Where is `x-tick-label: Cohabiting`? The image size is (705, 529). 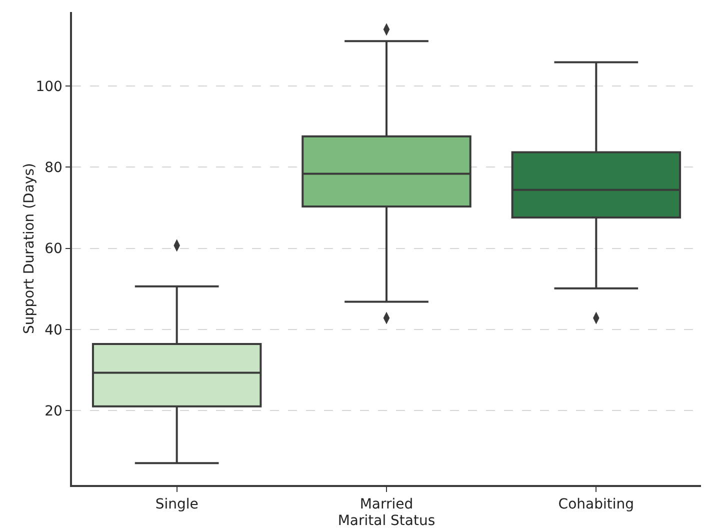 x-tick-label: Cohabiting is located at coordinates (596, 504).